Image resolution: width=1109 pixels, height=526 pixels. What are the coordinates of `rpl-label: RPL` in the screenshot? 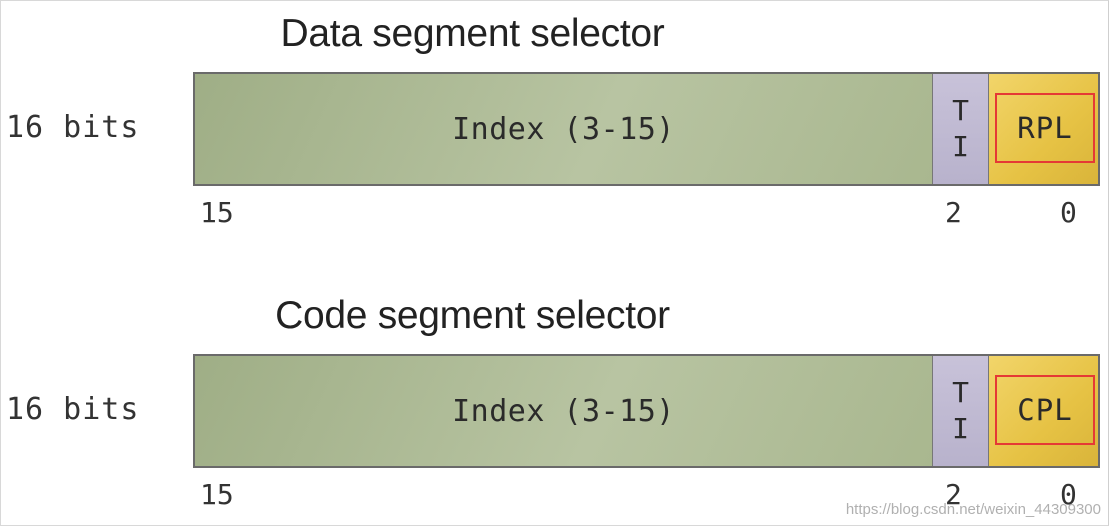 It's located at (1045, 128).